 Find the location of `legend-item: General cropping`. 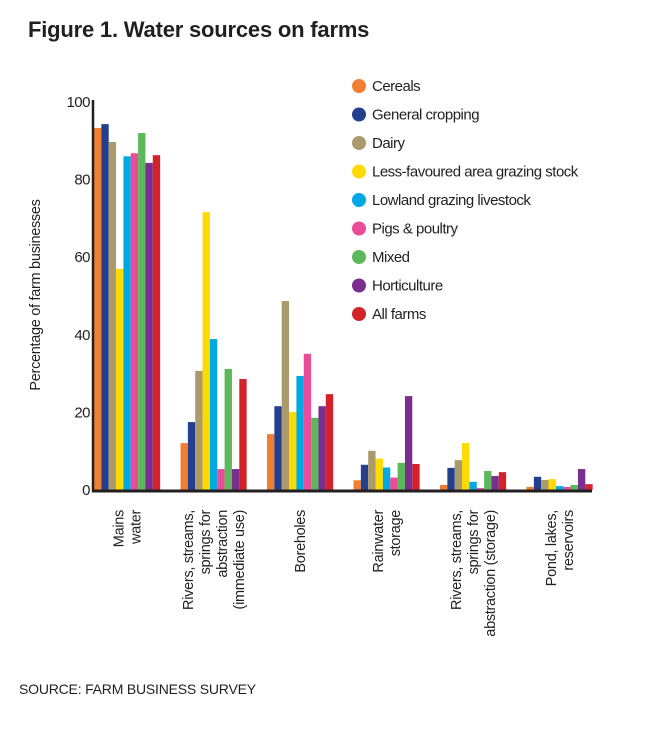

legend-item: General cropping is located at coordinates (416, 115).